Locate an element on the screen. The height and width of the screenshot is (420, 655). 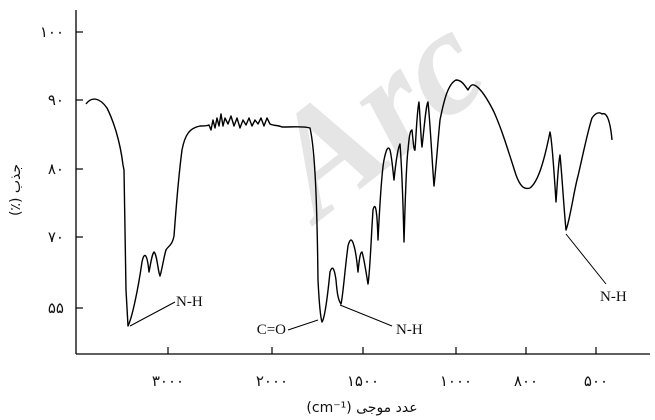
x-tick-labels: ۳۰۰۰ ۲۰۰۰ ۱۵۰۰ ۱۰۰۰ ۸۰۰ ۵۰۰ is located at coordinates (380, 381).